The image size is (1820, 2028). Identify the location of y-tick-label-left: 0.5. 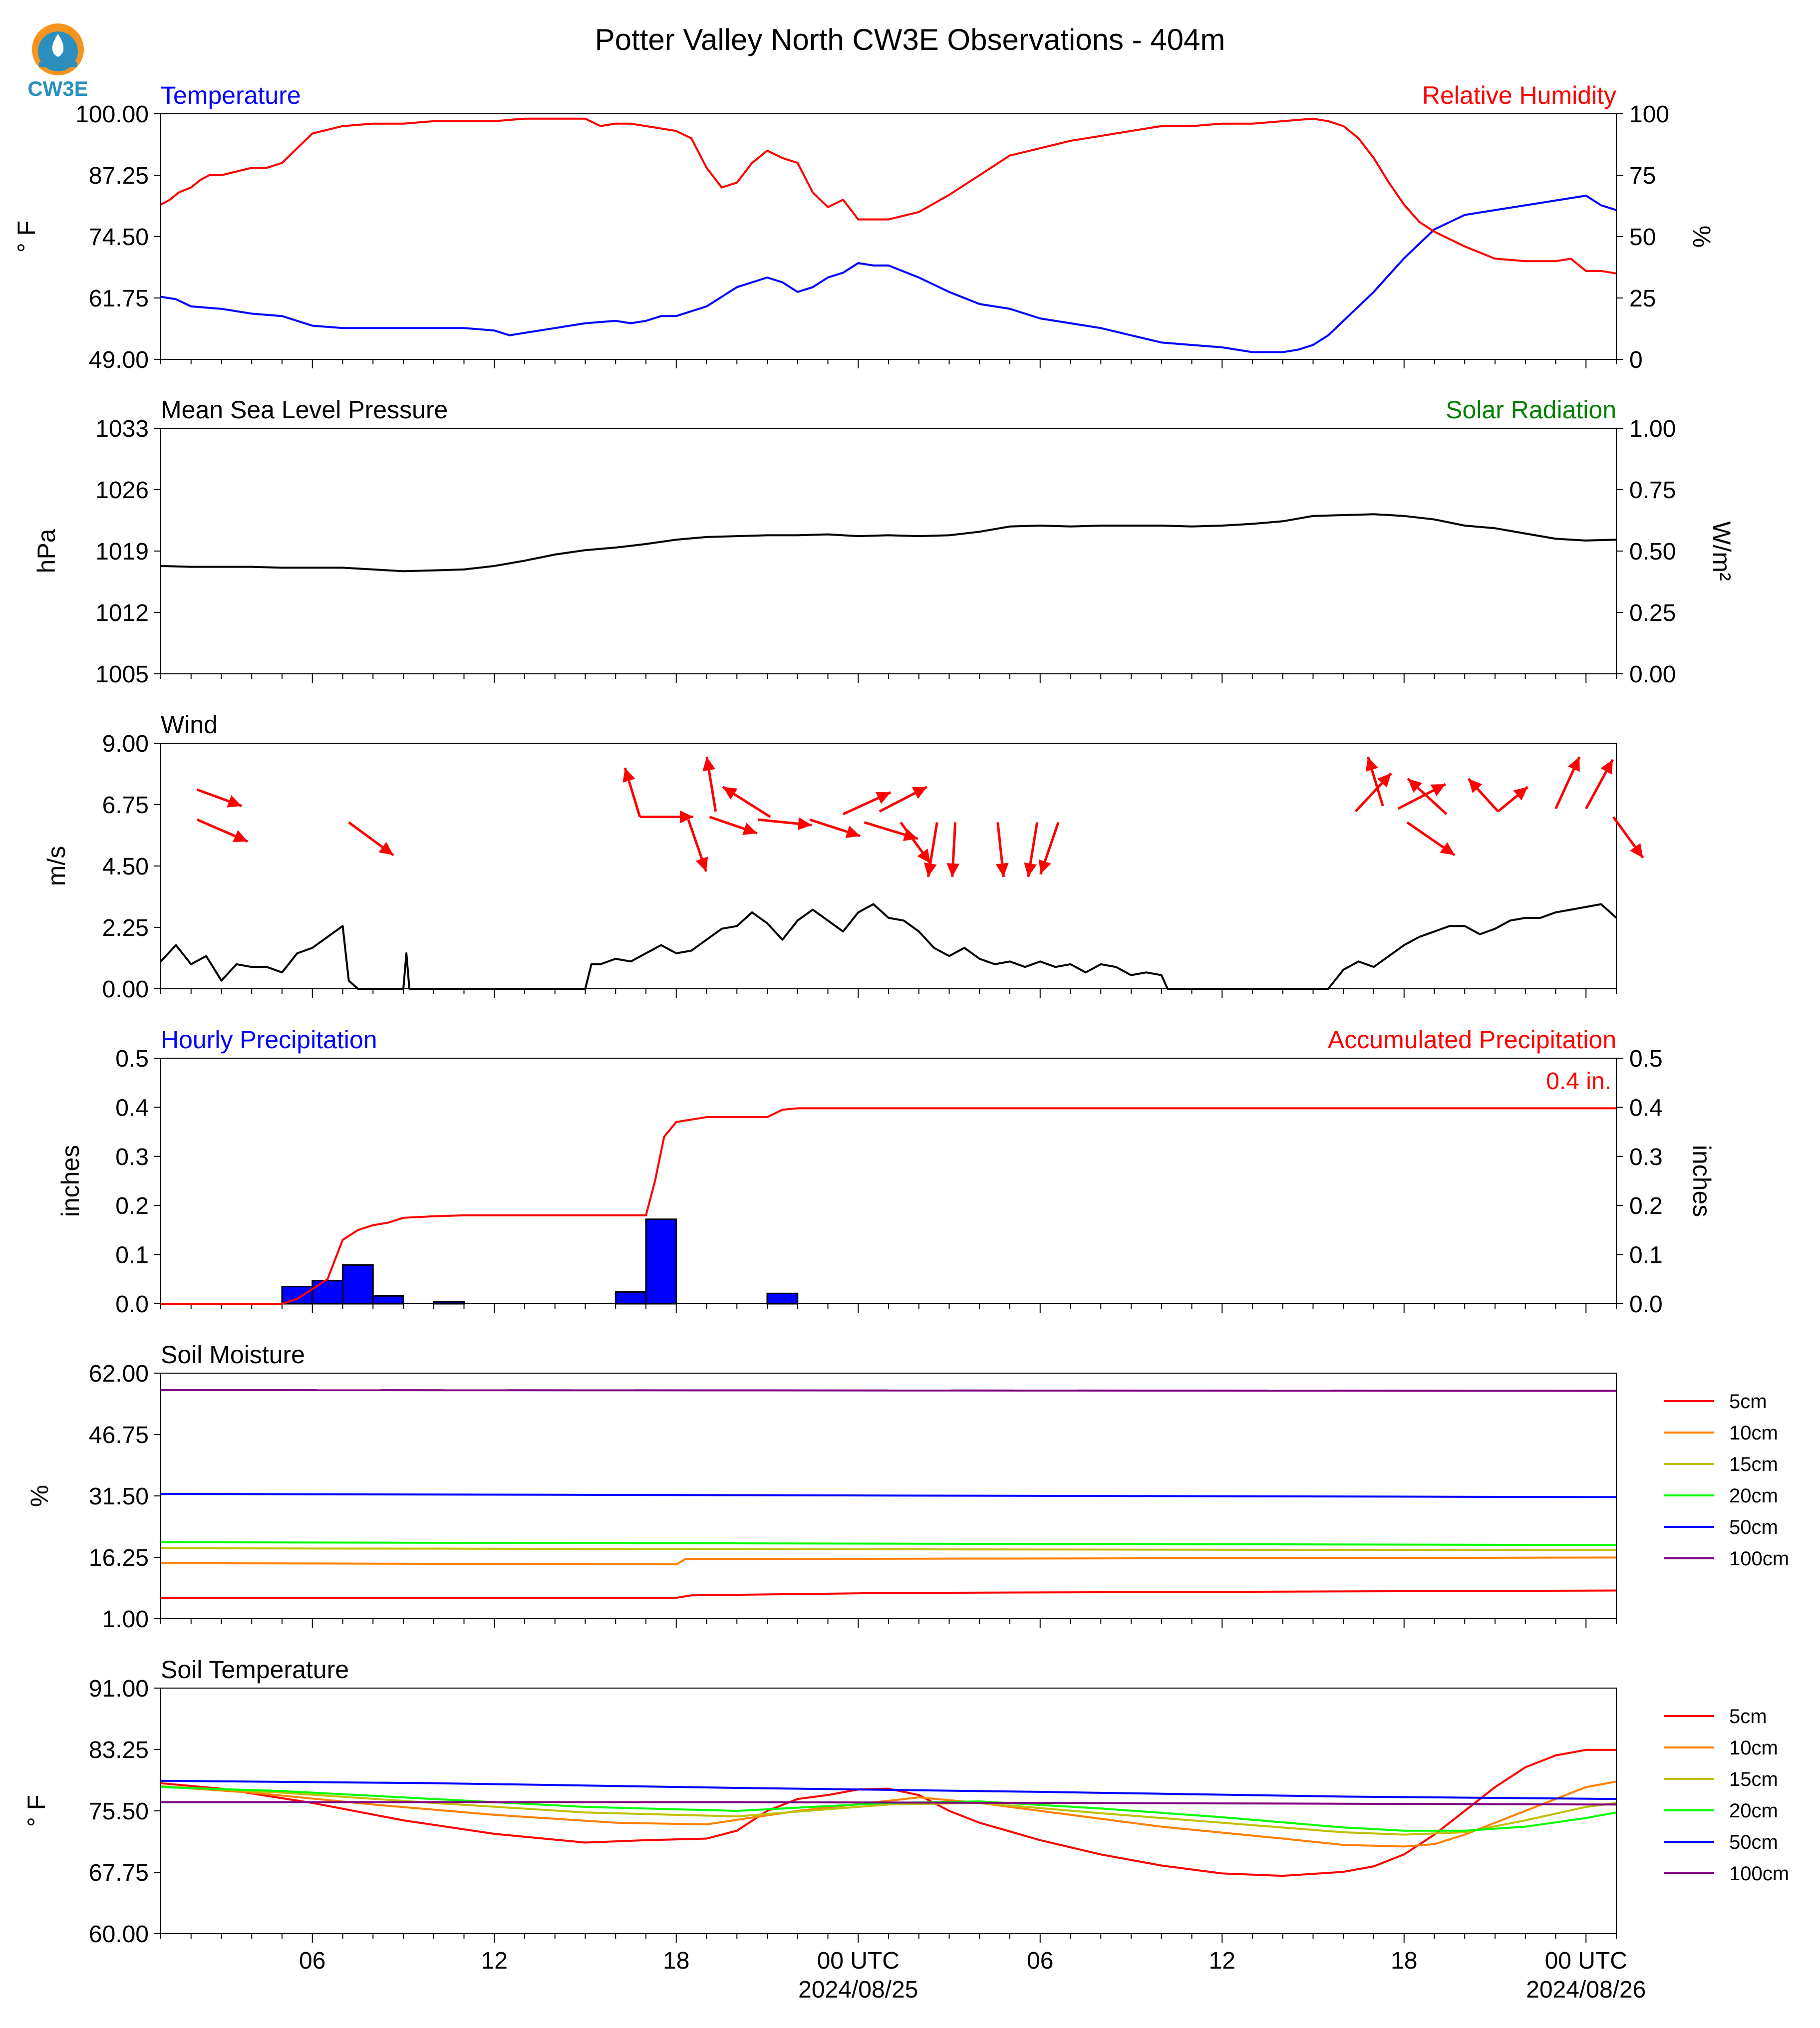
(132, 1059).